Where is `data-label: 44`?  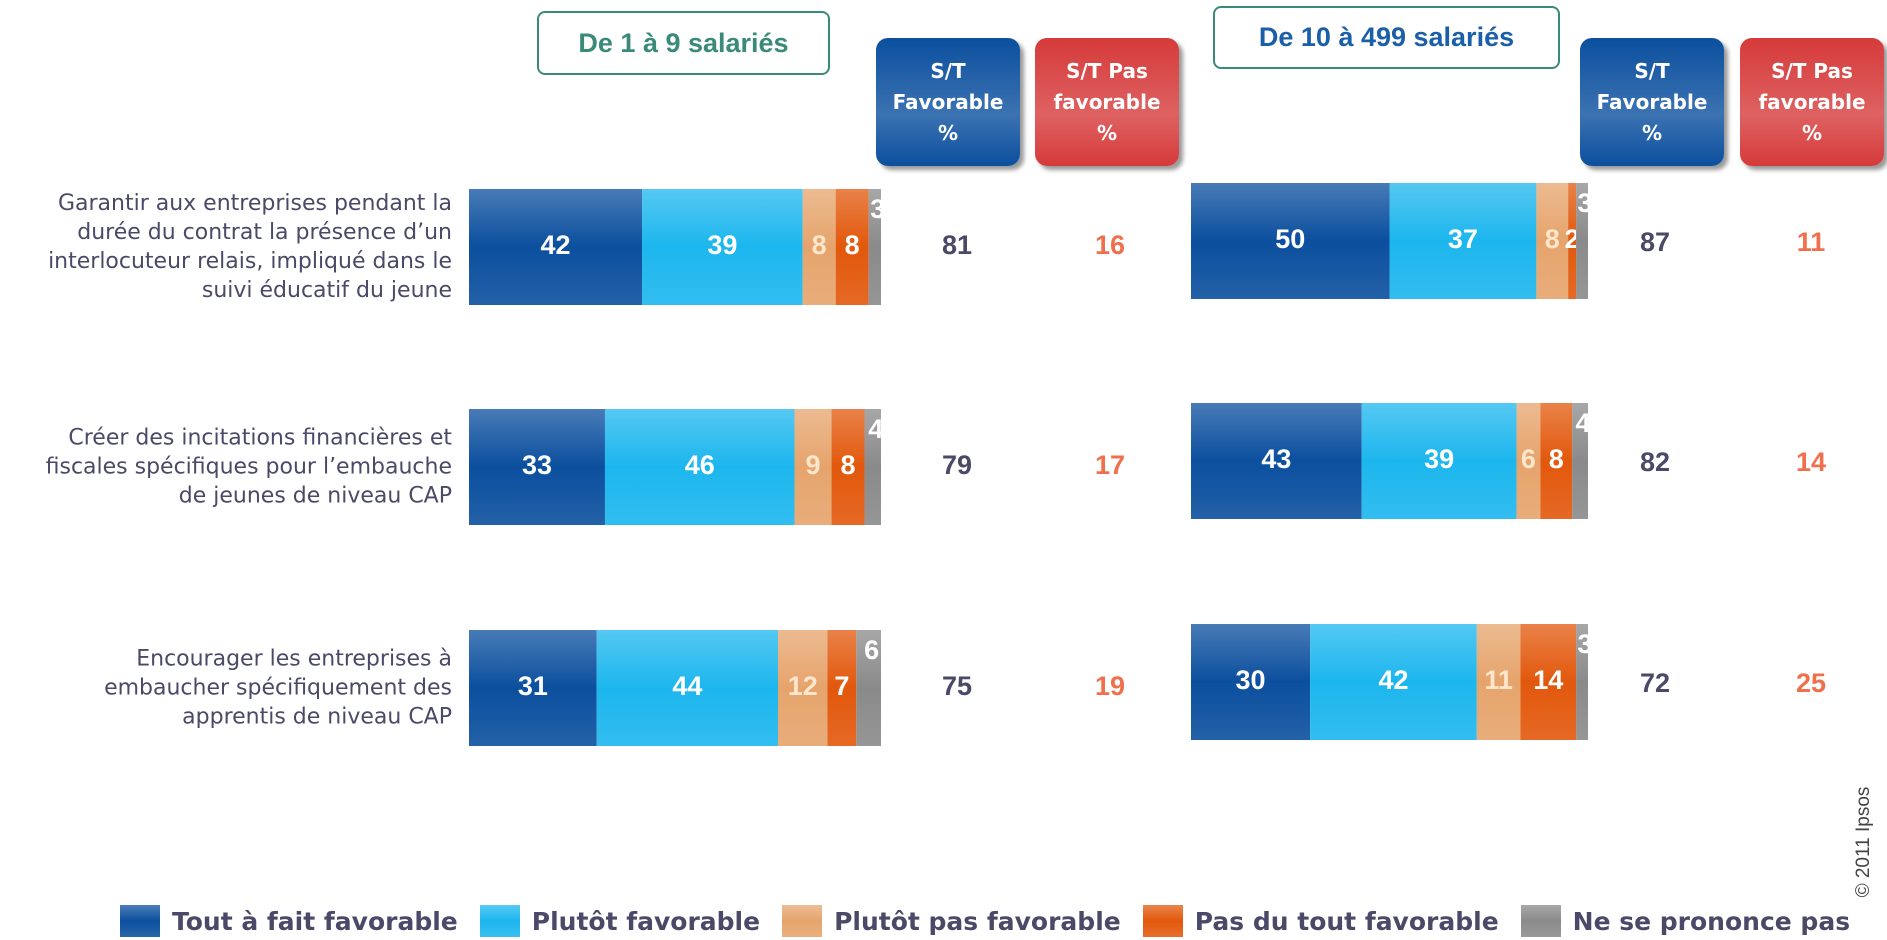 data-label: 44 is located at coordinates (687, 686).